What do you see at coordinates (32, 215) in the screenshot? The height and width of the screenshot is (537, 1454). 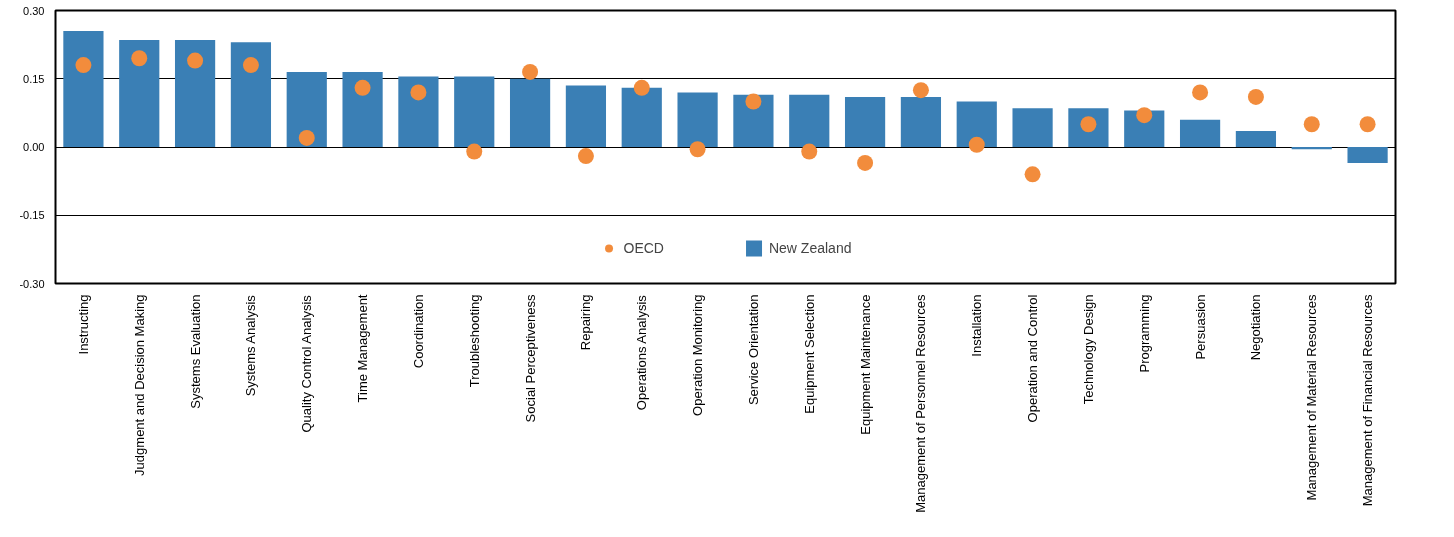 I see `y-tick-label: -0.15` at bounding box center [32, 215].